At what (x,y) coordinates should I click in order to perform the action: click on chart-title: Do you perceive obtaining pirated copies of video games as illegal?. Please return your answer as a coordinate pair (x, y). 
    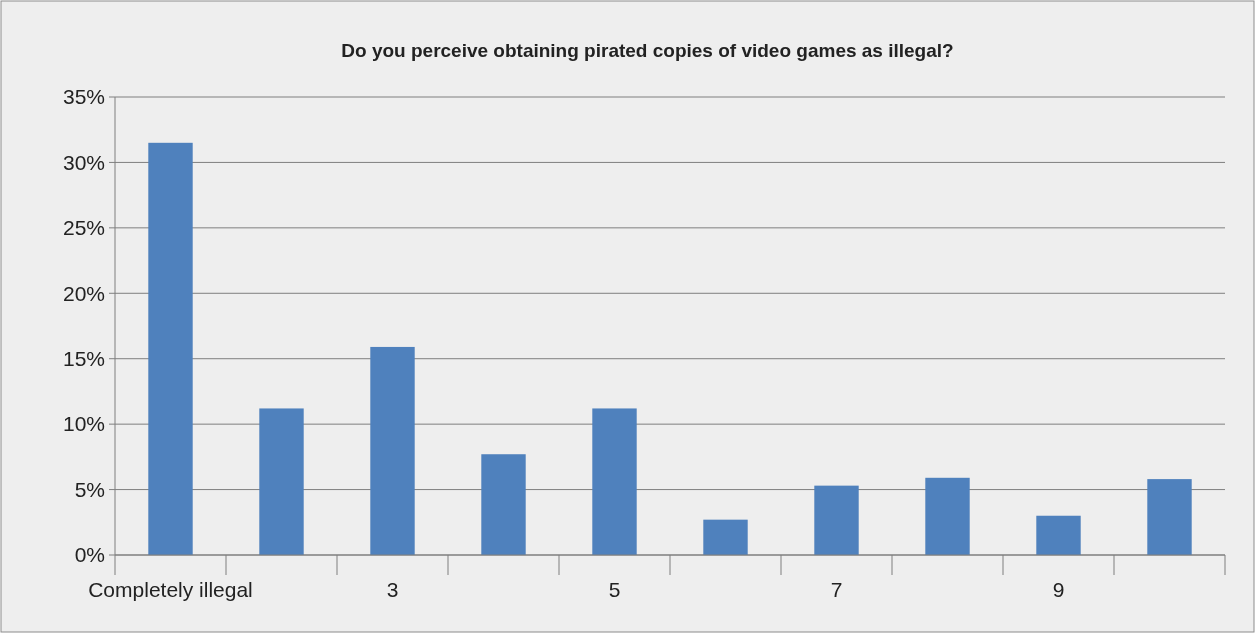
    Looking at the image, I should click on (647, 50).